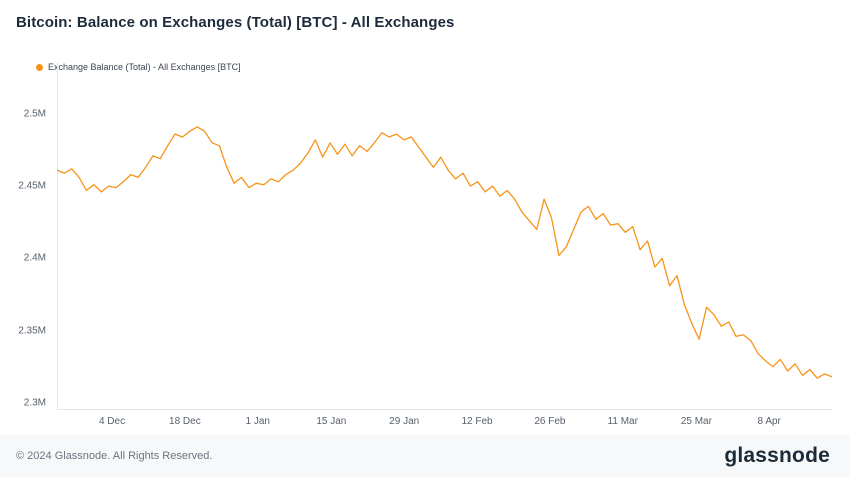 Image resolution: width=850 pixels, height=478 pixels. Describe the element at coordinates (331, 421) in the screenshot. I see `x-tick-label: 15 Jan` at that location.